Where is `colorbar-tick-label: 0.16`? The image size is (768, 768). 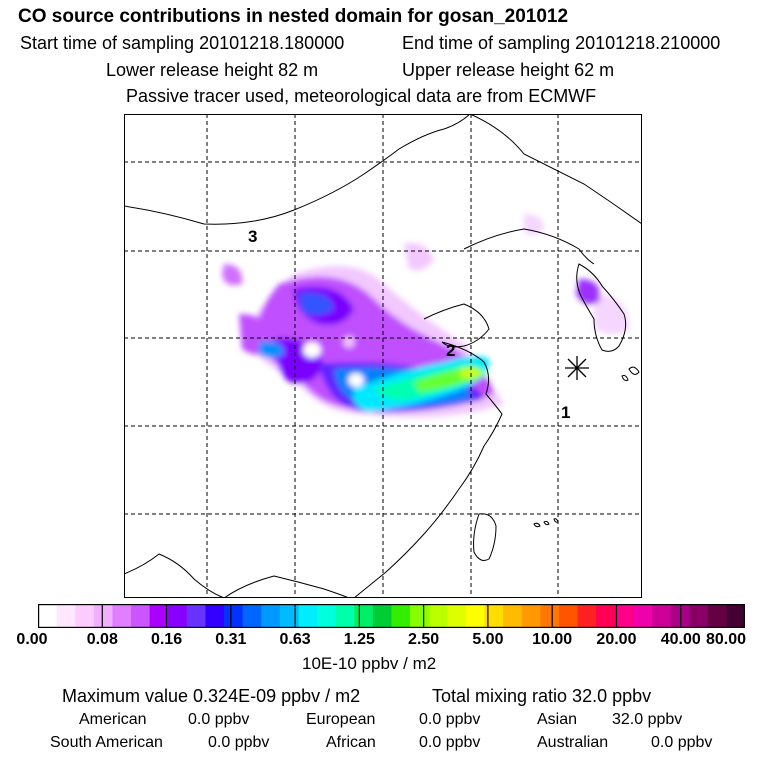 colorbar-tick-label: 0.16 is located at coordinates (166, 639).